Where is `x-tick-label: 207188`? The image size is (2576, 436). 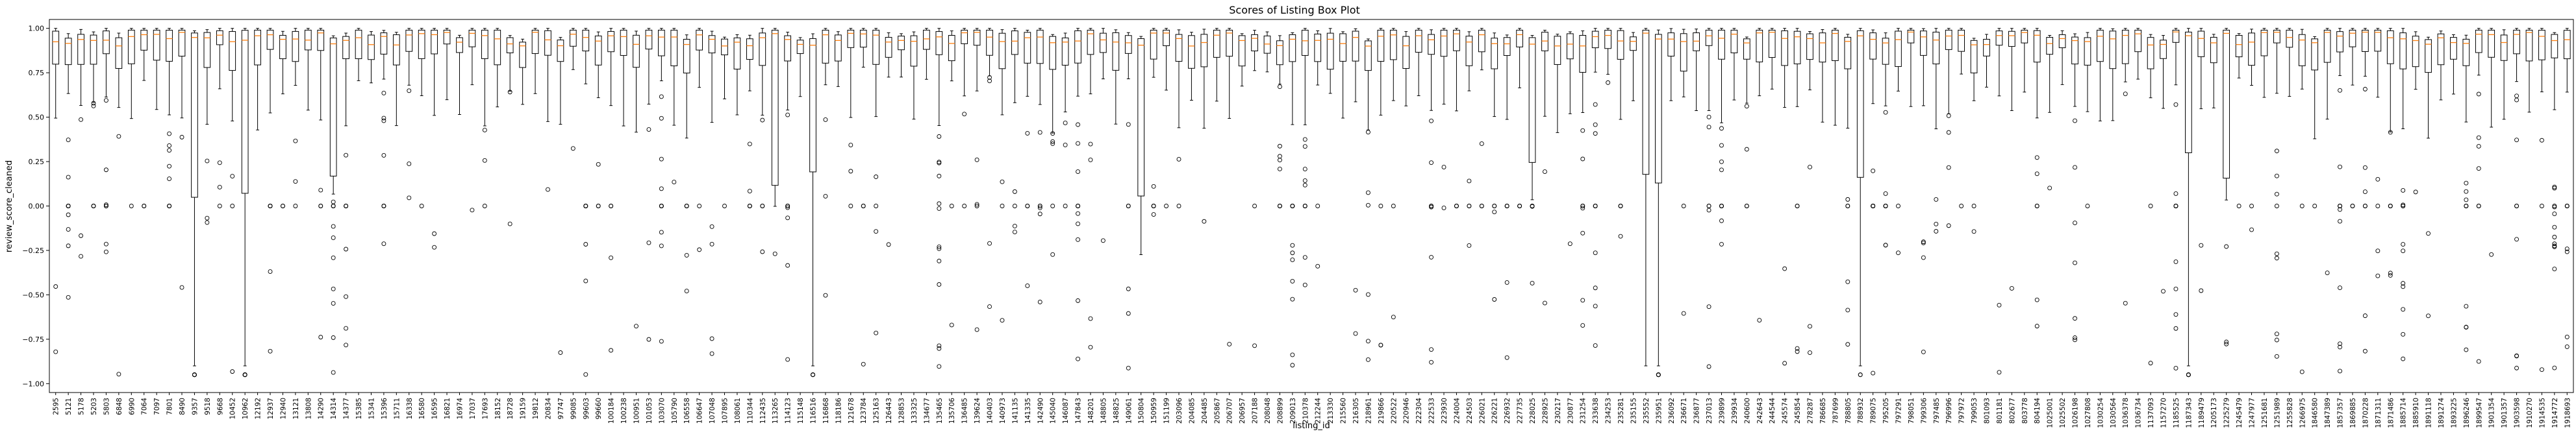 x-tick-label: 207188 is located at coordinates (1255, 411).